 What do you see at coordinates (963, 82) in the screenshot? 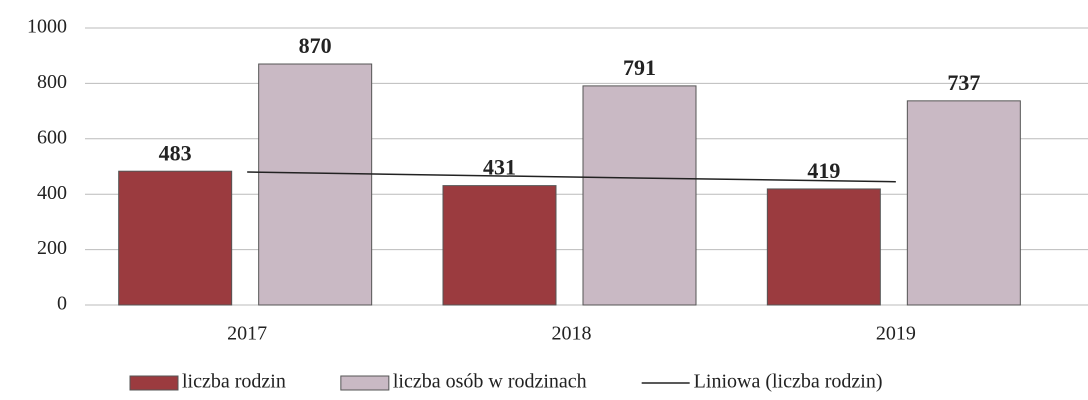
I see `data-label: 737` at bounding box center [963, 82].